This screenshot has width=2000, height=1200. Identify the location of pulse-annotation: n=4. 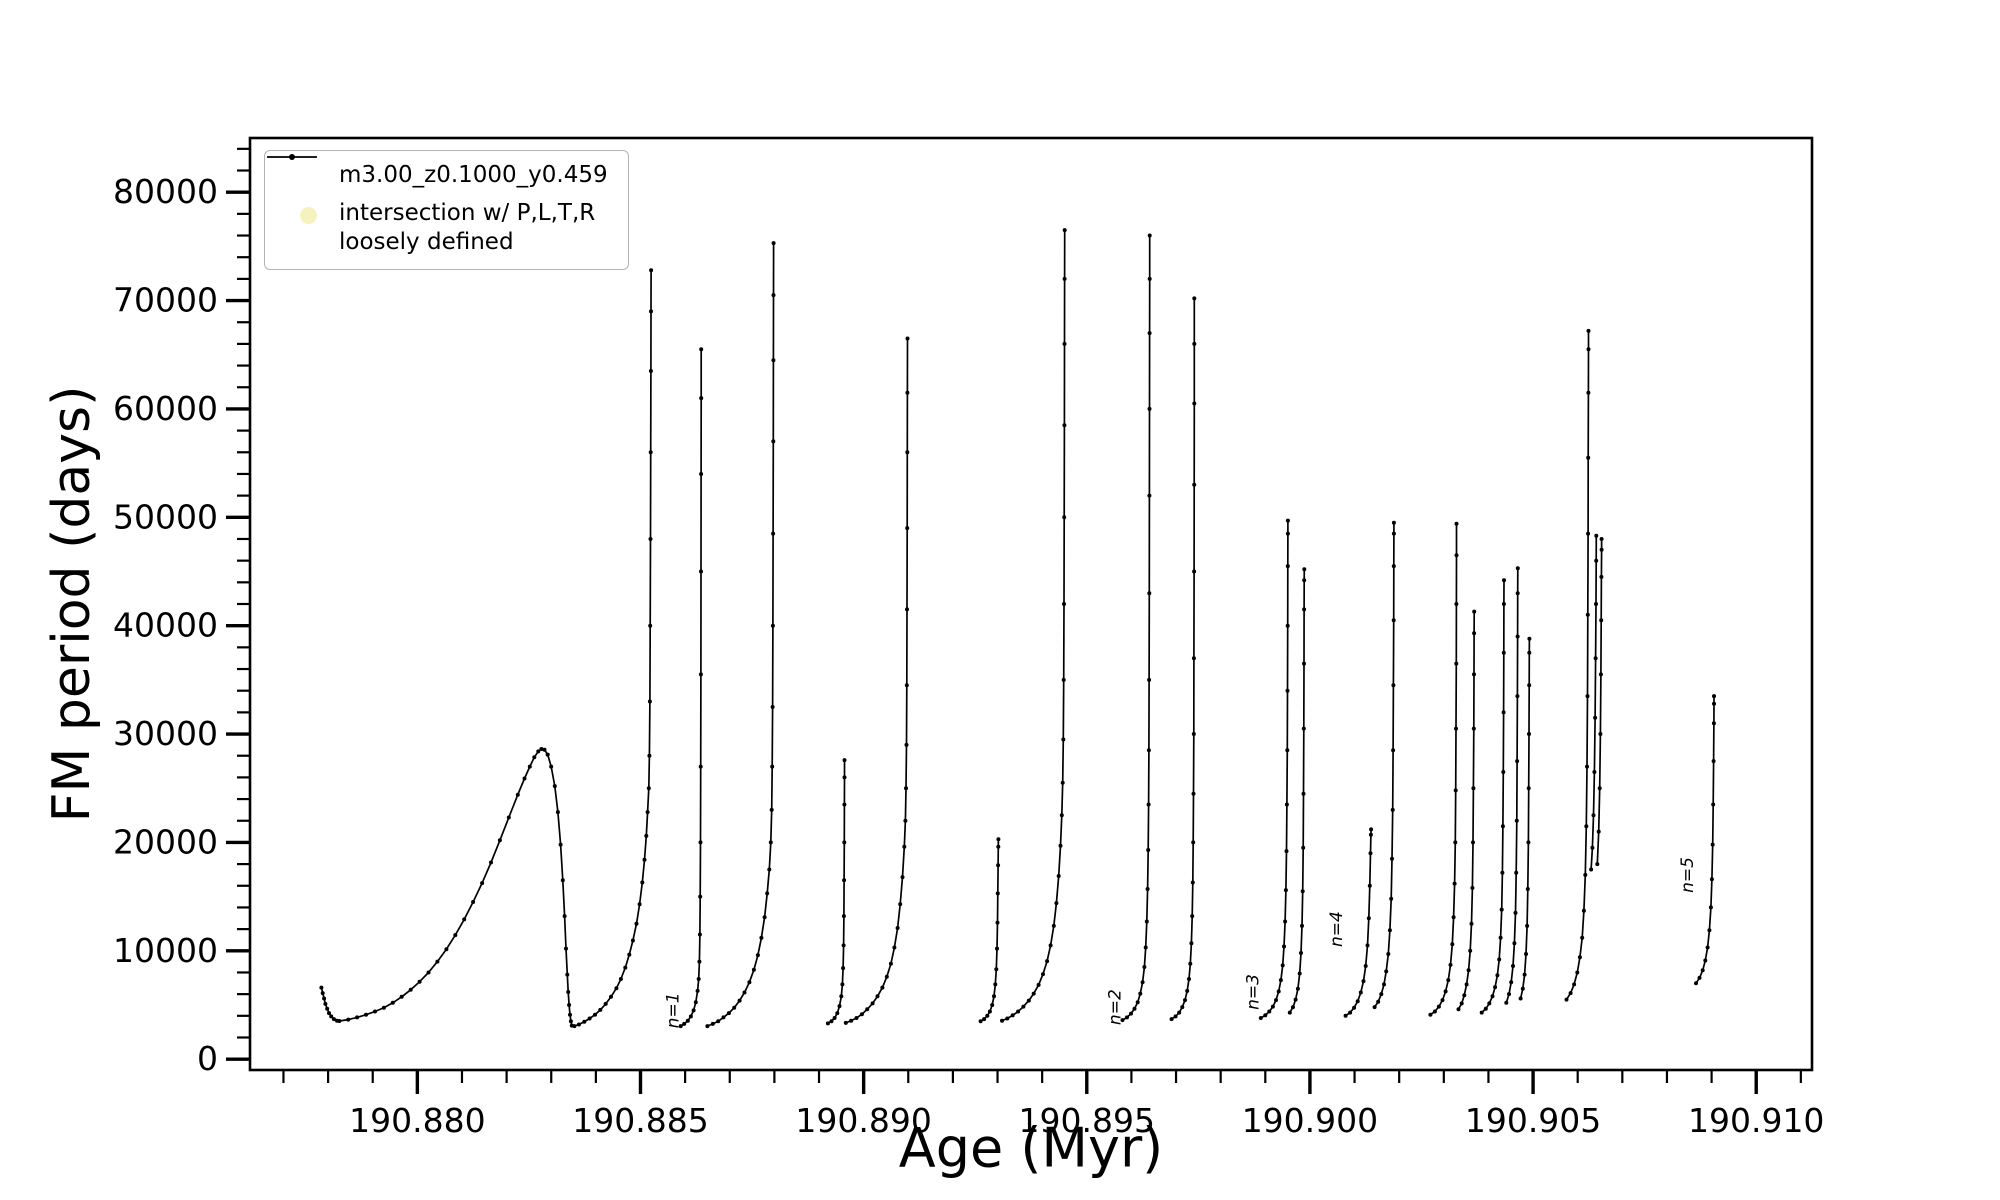
(1337, 929).